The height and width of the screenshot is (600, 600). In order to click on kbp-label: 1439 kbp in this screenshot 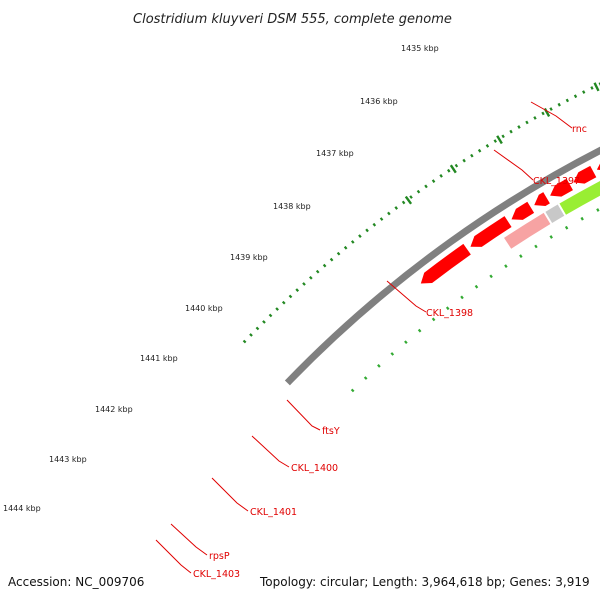, I will do `click(249, 257)`.